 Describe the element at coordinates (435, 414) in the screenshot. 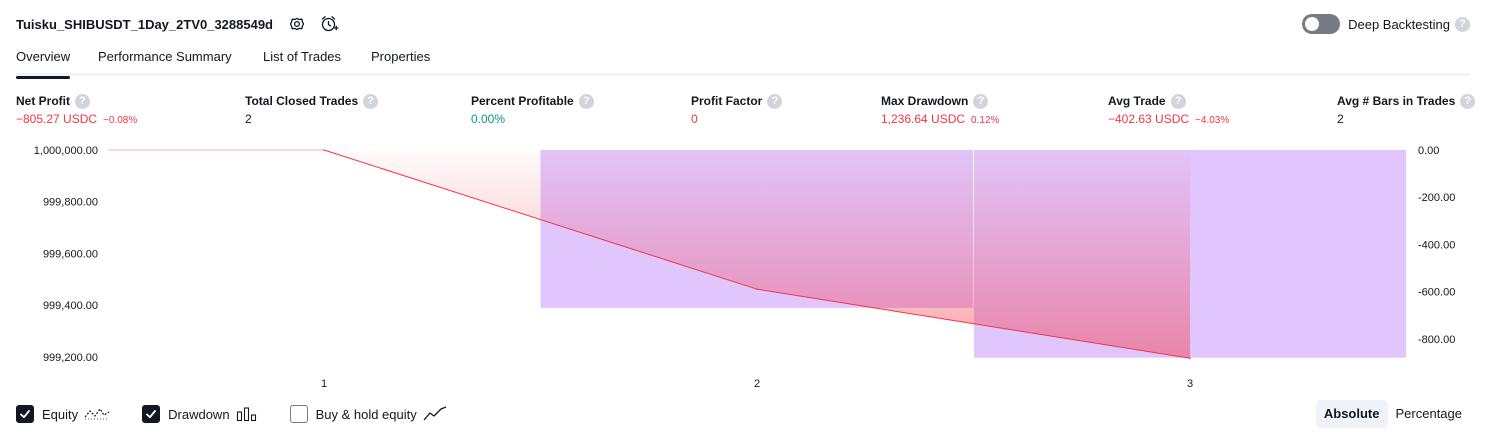

I see `buy-hold-line-icon` at that location.